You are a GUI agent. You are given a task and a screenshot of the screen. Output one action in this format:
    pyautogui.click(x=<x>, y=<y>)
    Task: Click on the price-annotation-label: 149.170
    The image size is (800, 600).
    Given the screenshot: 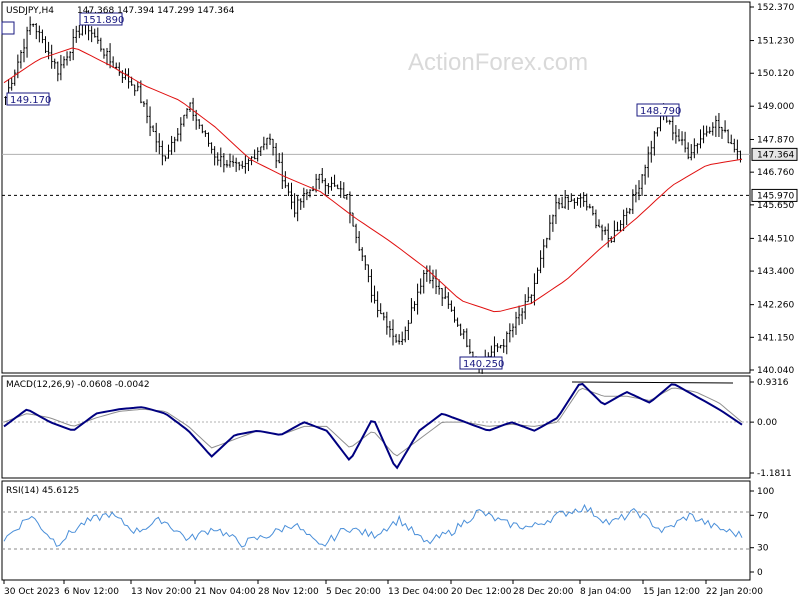 What is the action you would take?
    pyautogui.click(x=30, y=100)
    